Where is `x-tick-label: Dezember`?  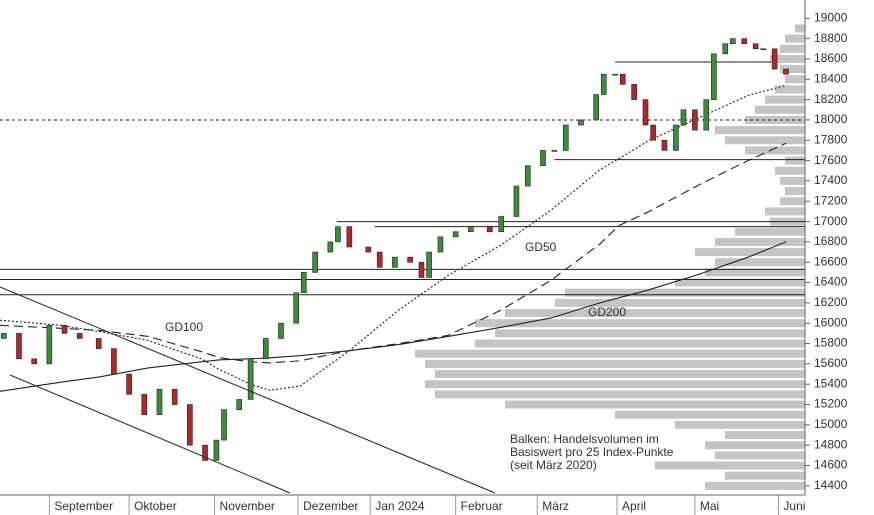 x-tick-label: Dezember is located at coordinates (330, 506).